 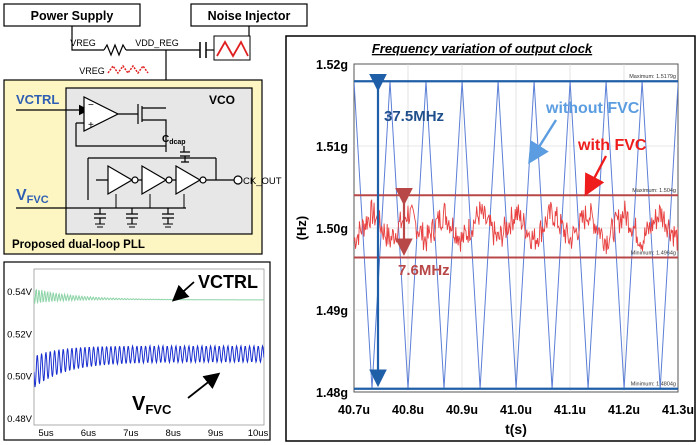 I want to click on vco-label: VCO, so click(x=222, y=100).